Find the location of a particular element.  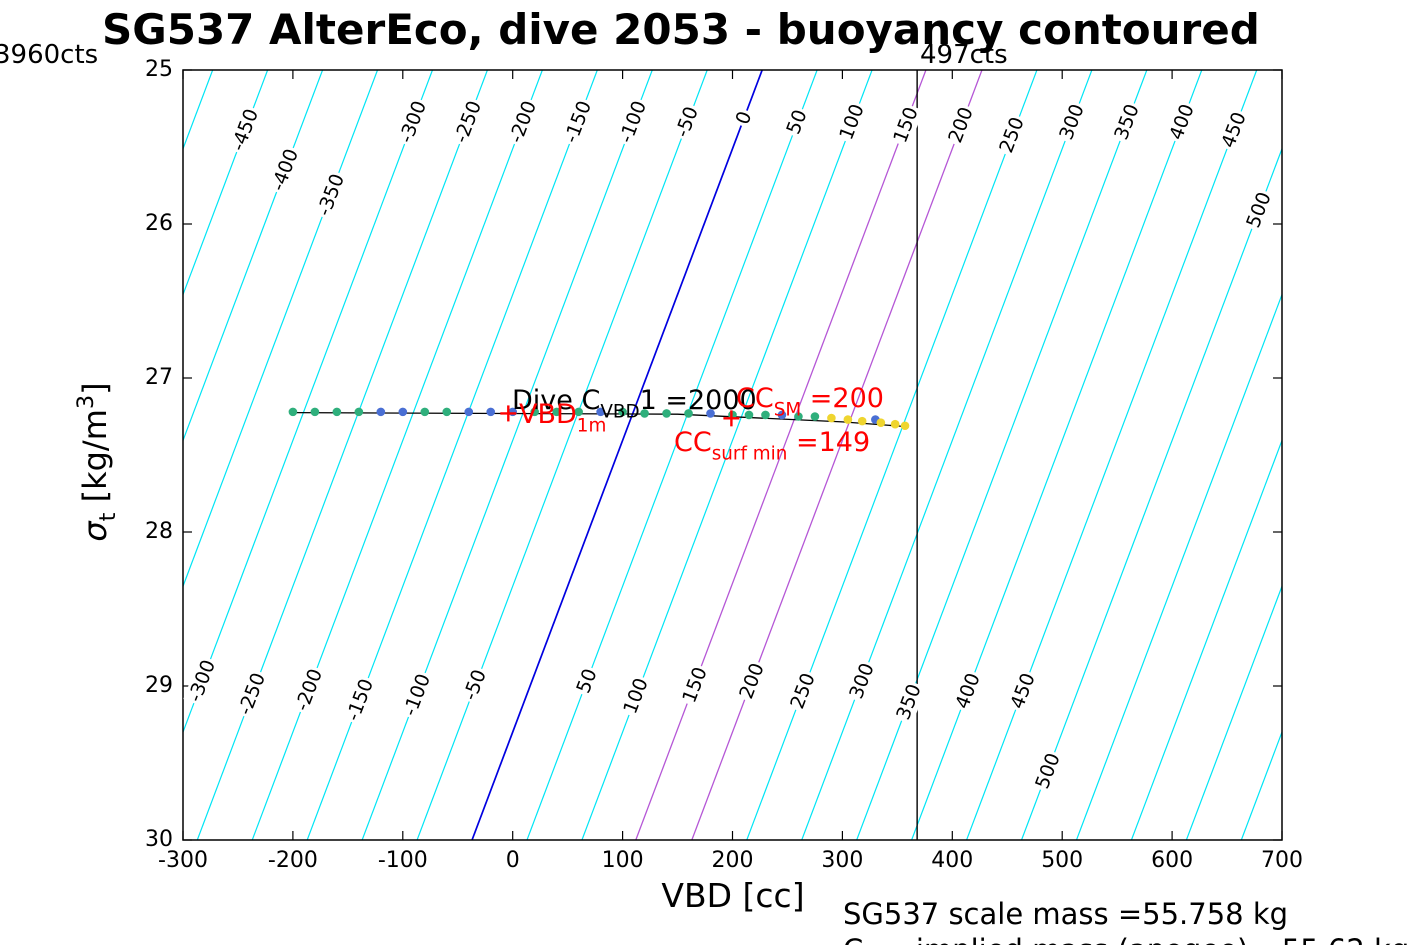

contour-line--400 is located at coordinates (253, 256).